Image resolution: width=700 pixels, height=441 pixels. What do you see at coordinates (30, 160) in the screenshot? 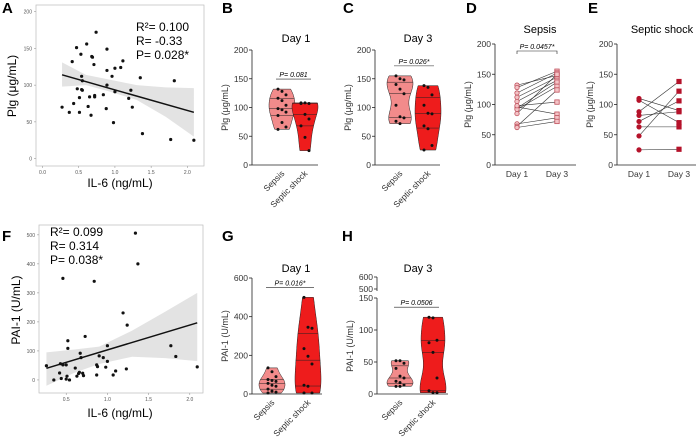
I see `y-tick-label: 0` at bounding box center [30, 160].